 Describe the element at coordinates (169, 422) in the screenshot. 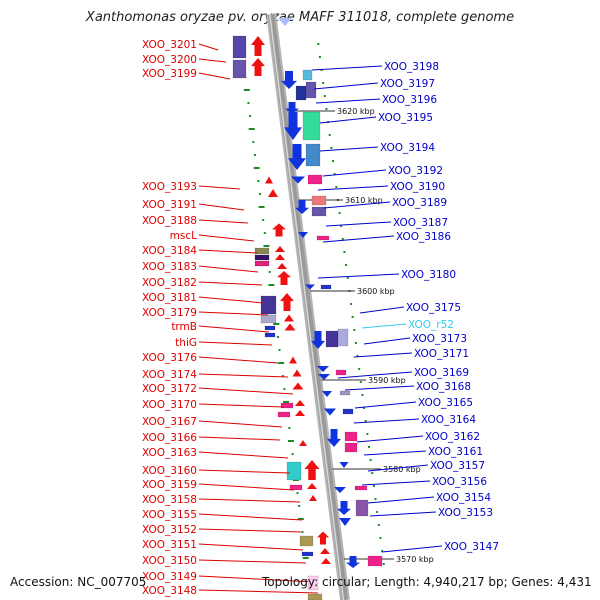

I see `gene-label-left: XOO_3167` at that location.